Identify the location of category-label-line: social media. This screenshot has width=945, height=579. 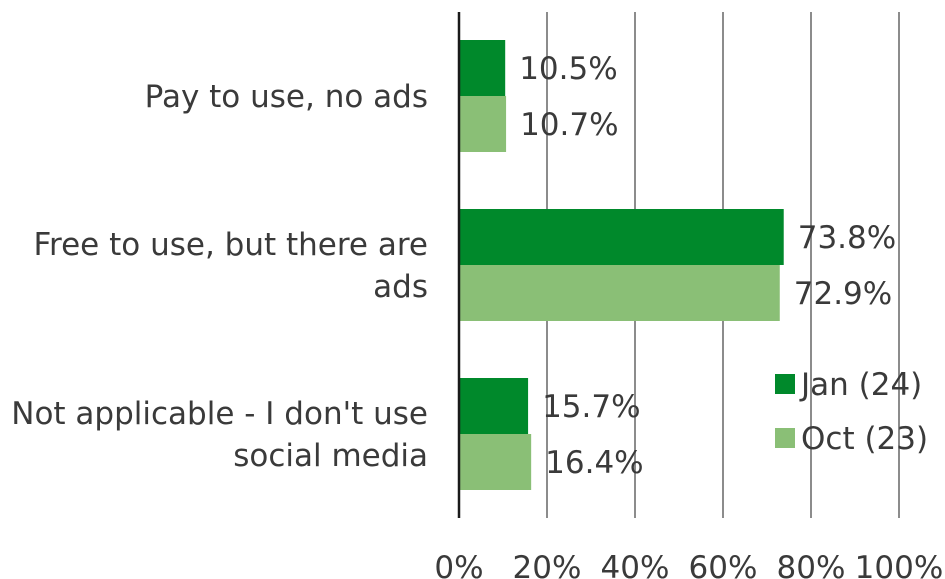
(330, 456).